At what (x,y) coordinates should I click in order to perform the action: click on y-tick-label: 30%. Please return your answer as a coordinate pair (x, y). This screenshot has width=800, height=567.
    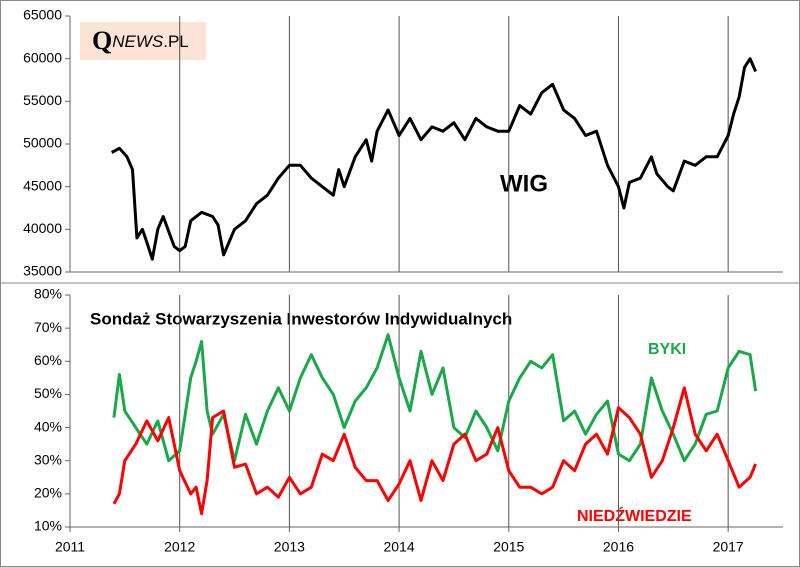
    Looking at the image, I should click on (48, 459).